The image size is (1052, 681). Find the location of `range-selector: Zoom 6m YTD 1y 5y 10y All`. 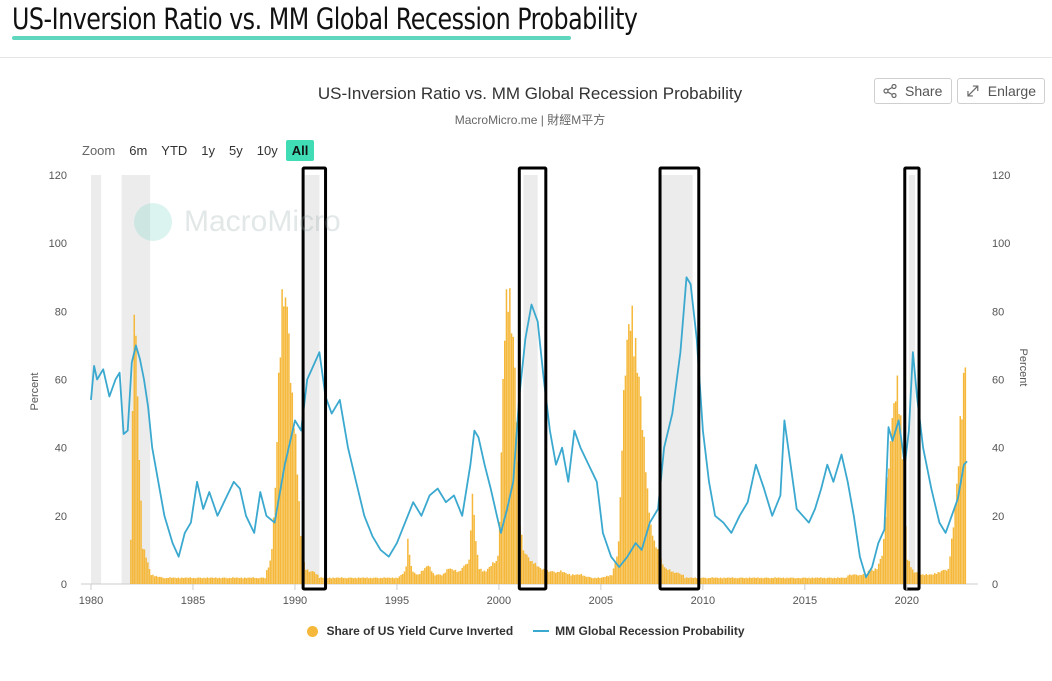

range-selector: Zoom 6m YTD 1y 5y 10y All is located at coordinates (199, 150).